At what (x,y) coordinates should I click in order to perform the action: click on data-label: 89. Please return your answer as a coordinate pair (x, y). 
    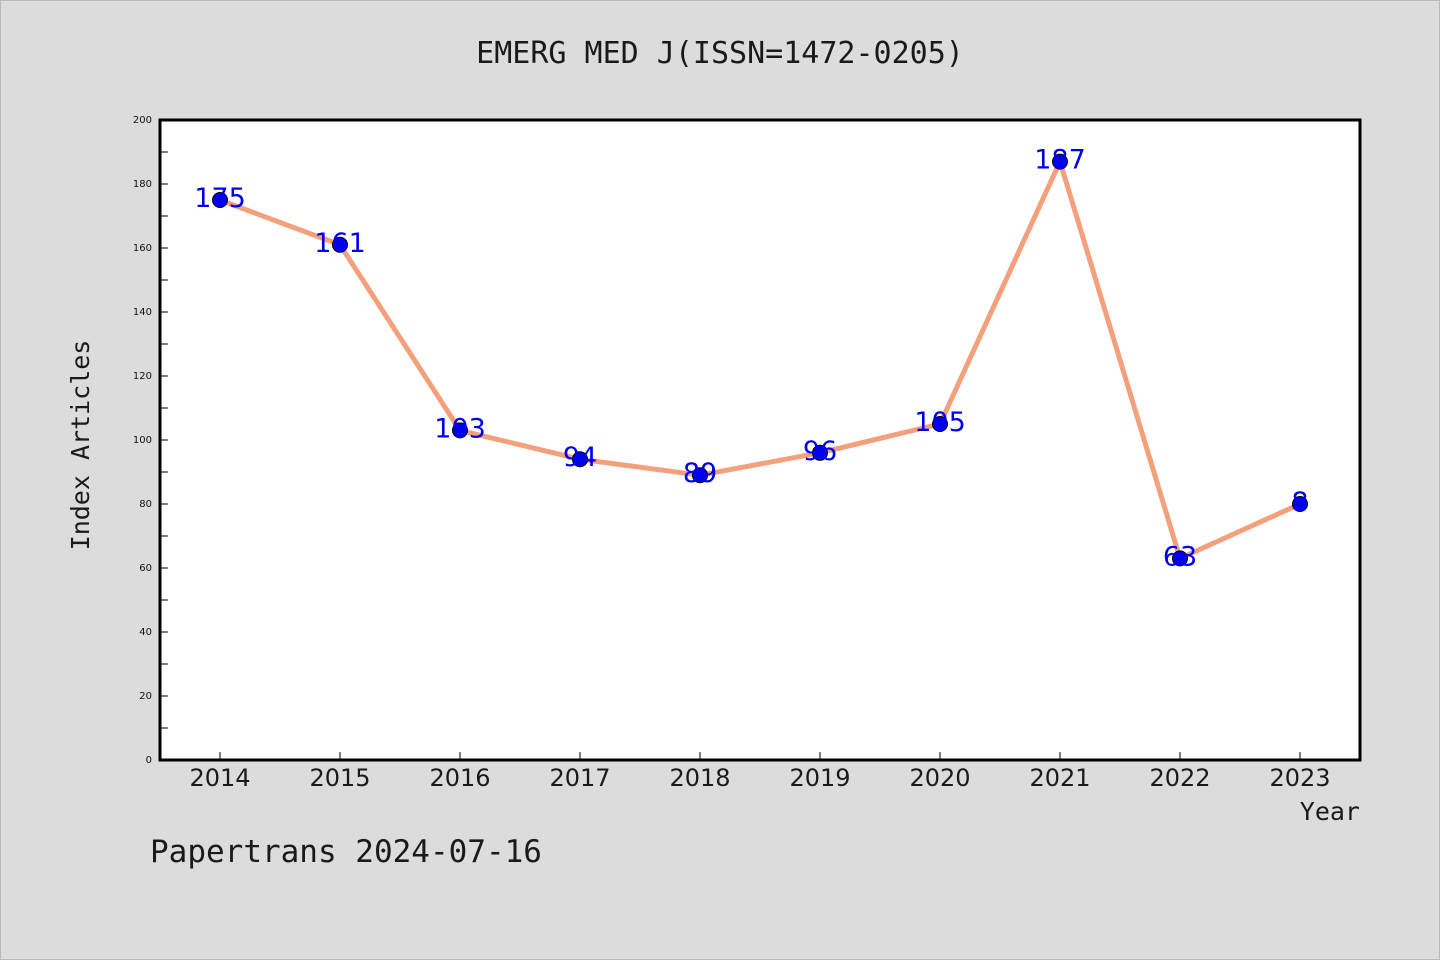
    Looking at the image, I should click on (700, 473).